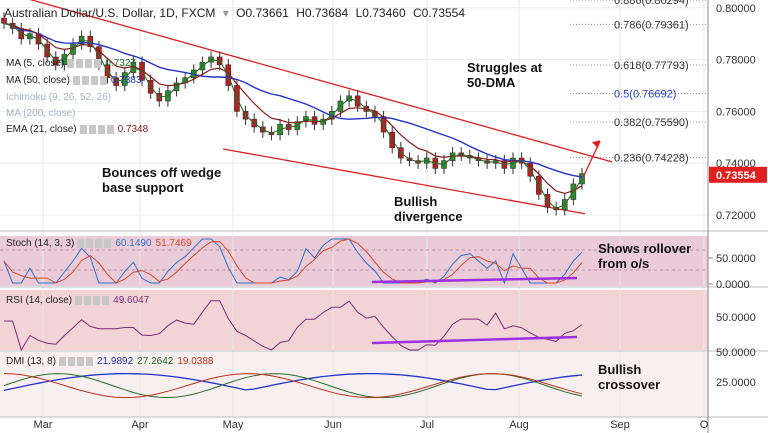 Image resolution: width=768 pixels, height=433 pixels. What do you see at coordinates (380, 13) in the screenshot?
I see `ohlc-low: L0.73460` at bounding box center [380, 13].